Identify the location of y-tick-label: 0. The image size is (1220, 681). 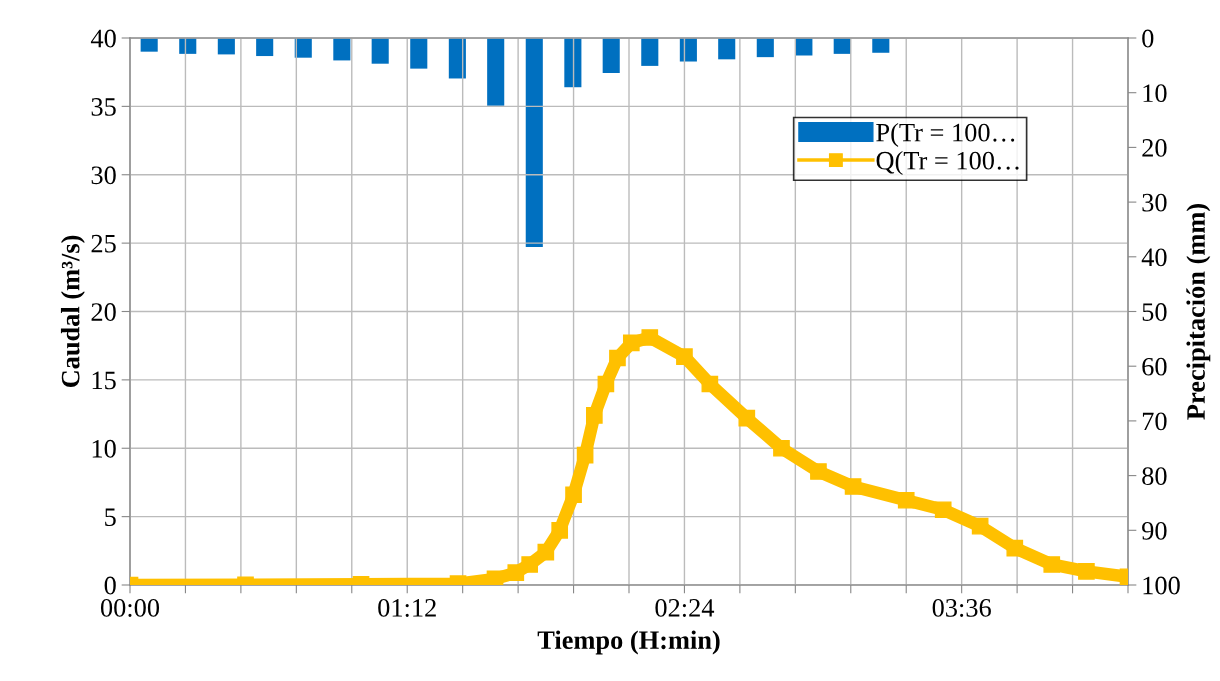
(110, 585).